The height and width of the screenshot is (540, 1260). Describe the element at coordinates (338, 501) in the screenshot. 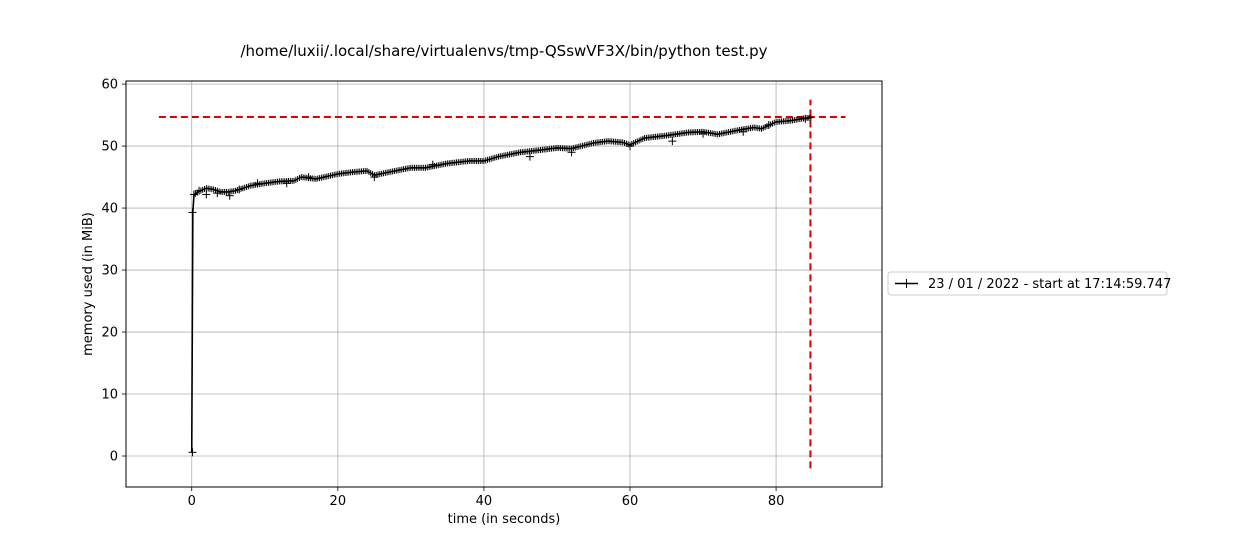

I see `x-tick-label: 20` at that location.